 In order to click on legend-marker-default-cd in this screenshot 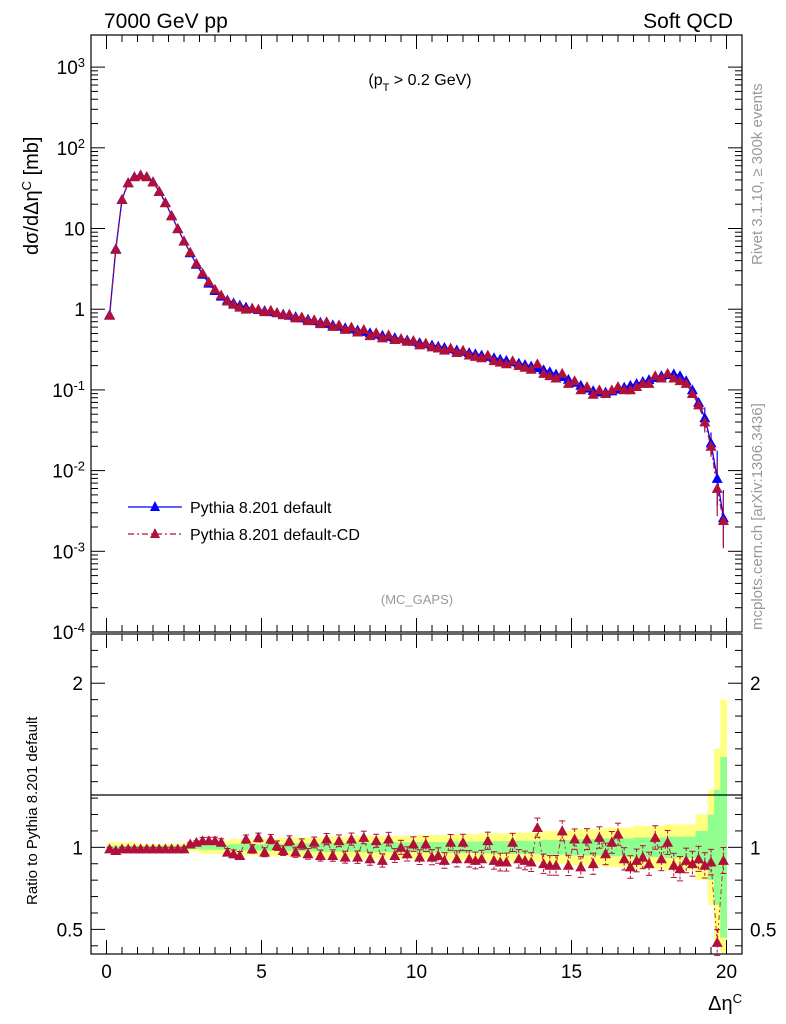, I will do `click(155, 533)`.